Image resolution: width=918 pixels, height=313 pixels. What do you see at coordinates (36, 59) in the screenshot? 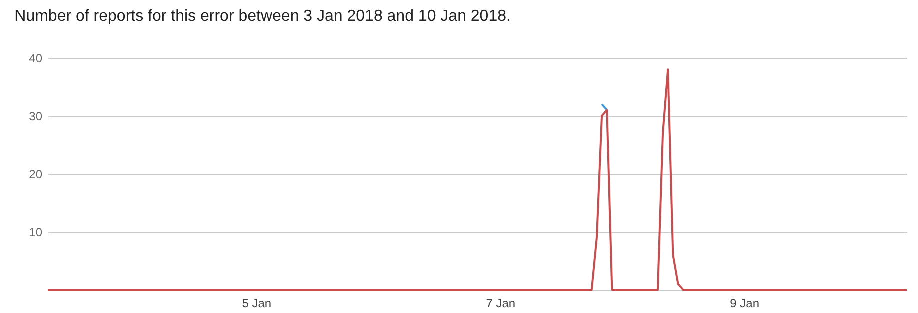
I see `y-tick-label: 40` at bounding box center [36, 59].